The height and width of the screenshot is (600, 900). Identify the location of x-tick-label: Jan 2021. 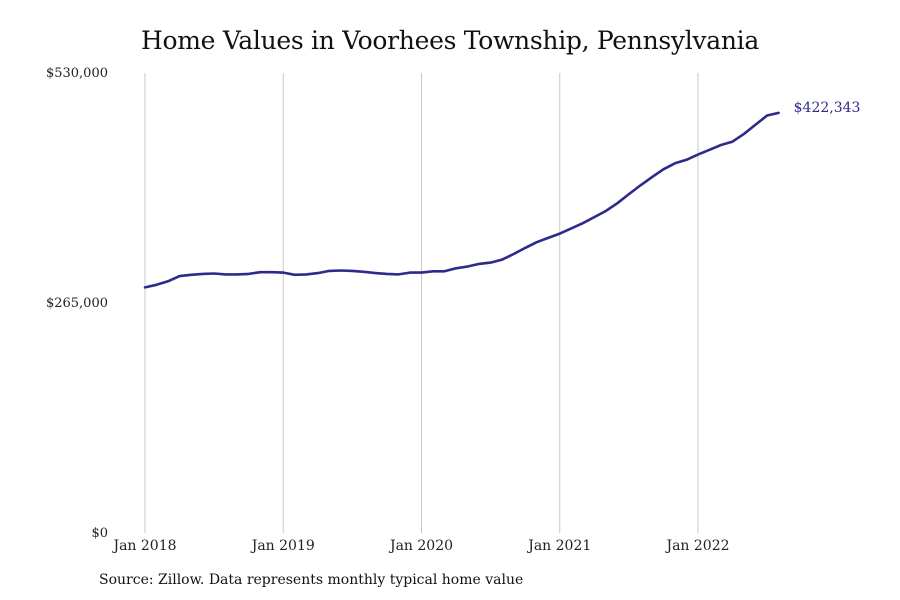
(558, 546).